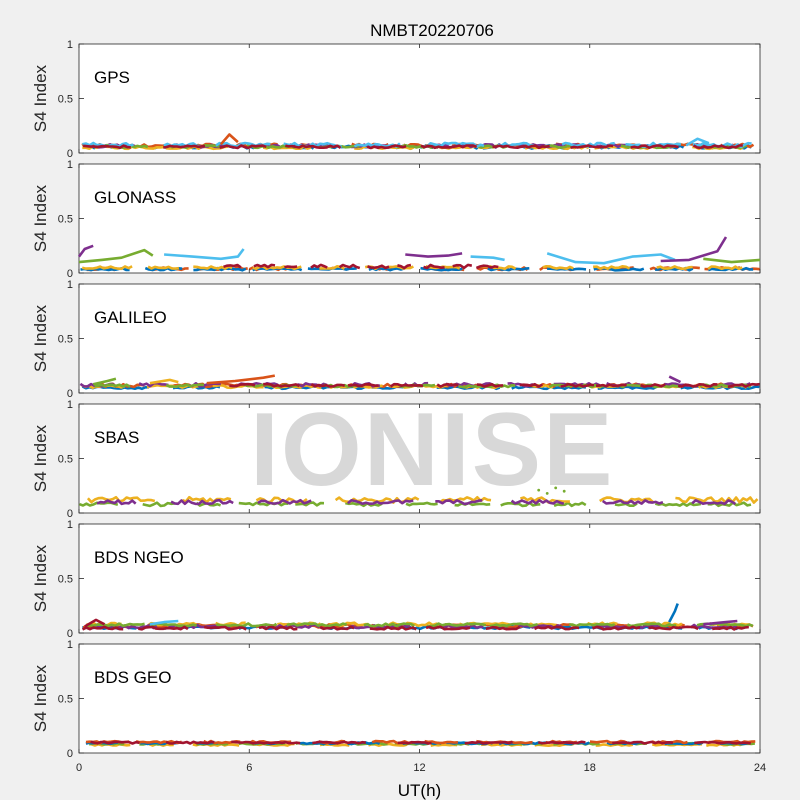  What do you see at coordinates (432, 30) in the screenshot?
I see `figure-title: NMBT20220706` at bounding box center [432, 30].